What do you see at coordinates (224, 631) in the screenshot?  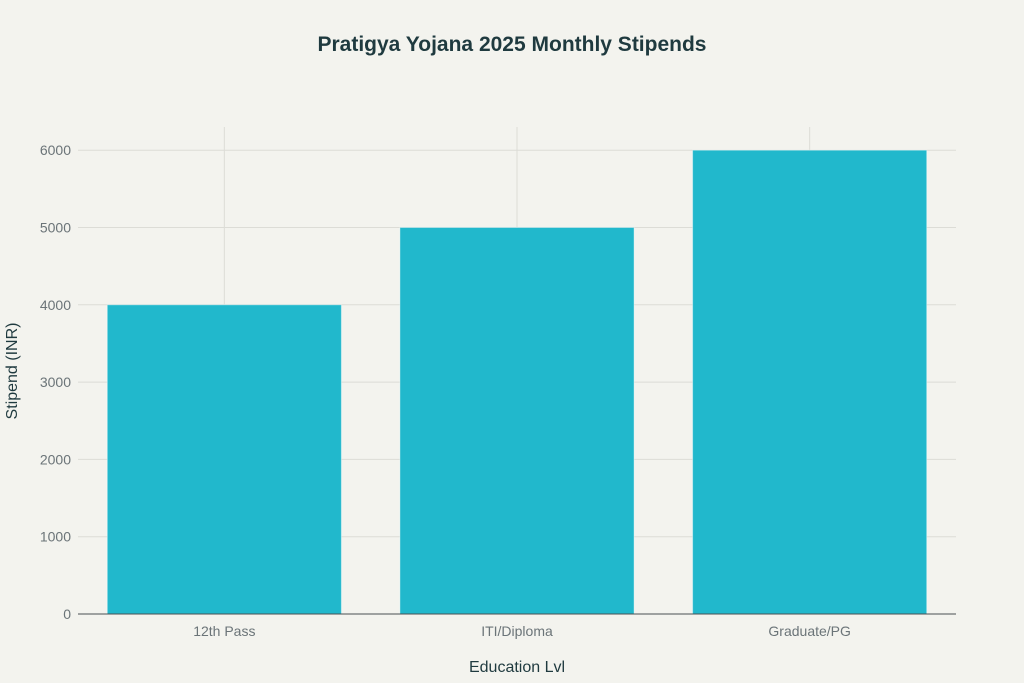 I see `x-tick-label: 12th Pass` at bounding box center [224, 631].